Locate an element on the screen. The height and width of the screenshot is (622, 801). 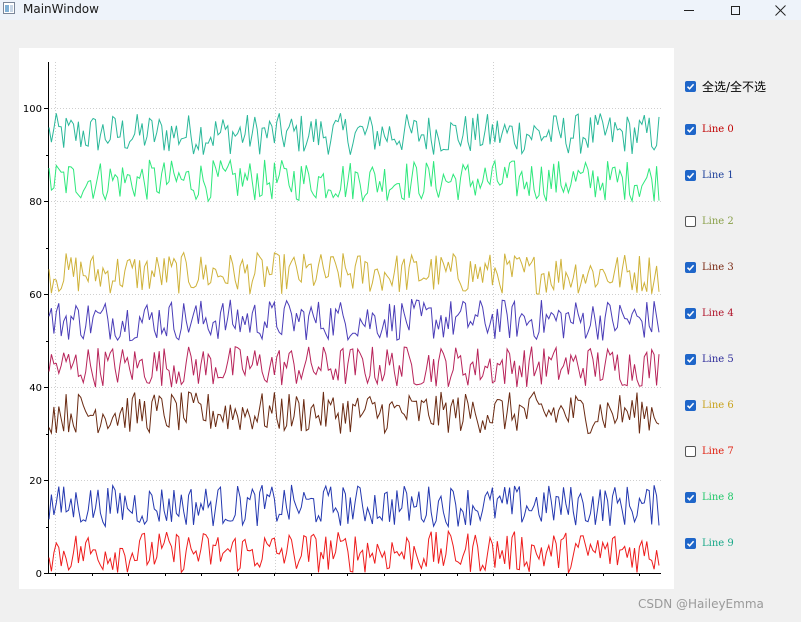
legend-item-line-5: Line 5 is located at coordinates (709, 359).